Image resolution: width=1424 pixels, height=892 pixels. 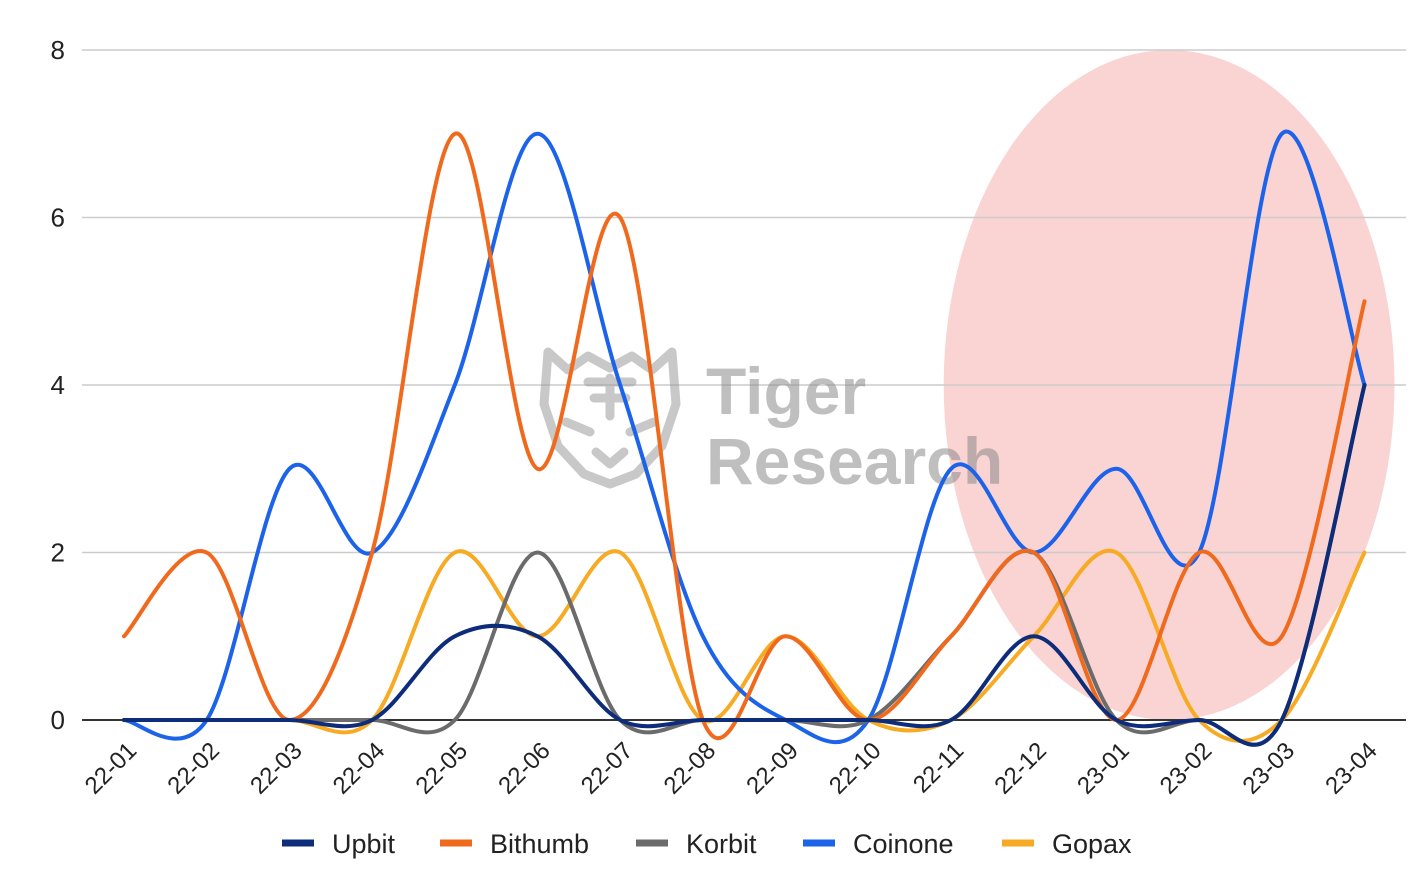 I want to click on x-tick-label: 22-01, so click(x=111, y=768).